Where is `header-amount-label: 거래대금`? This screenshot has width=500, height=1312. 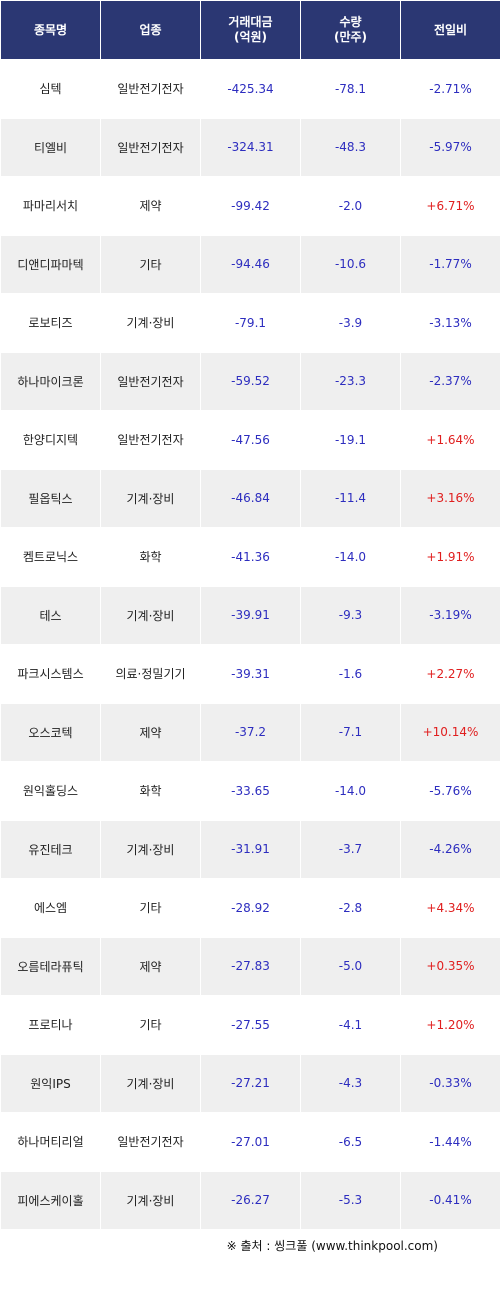 header-amount-label: 거래대금 is located at coordinates (250, 22).